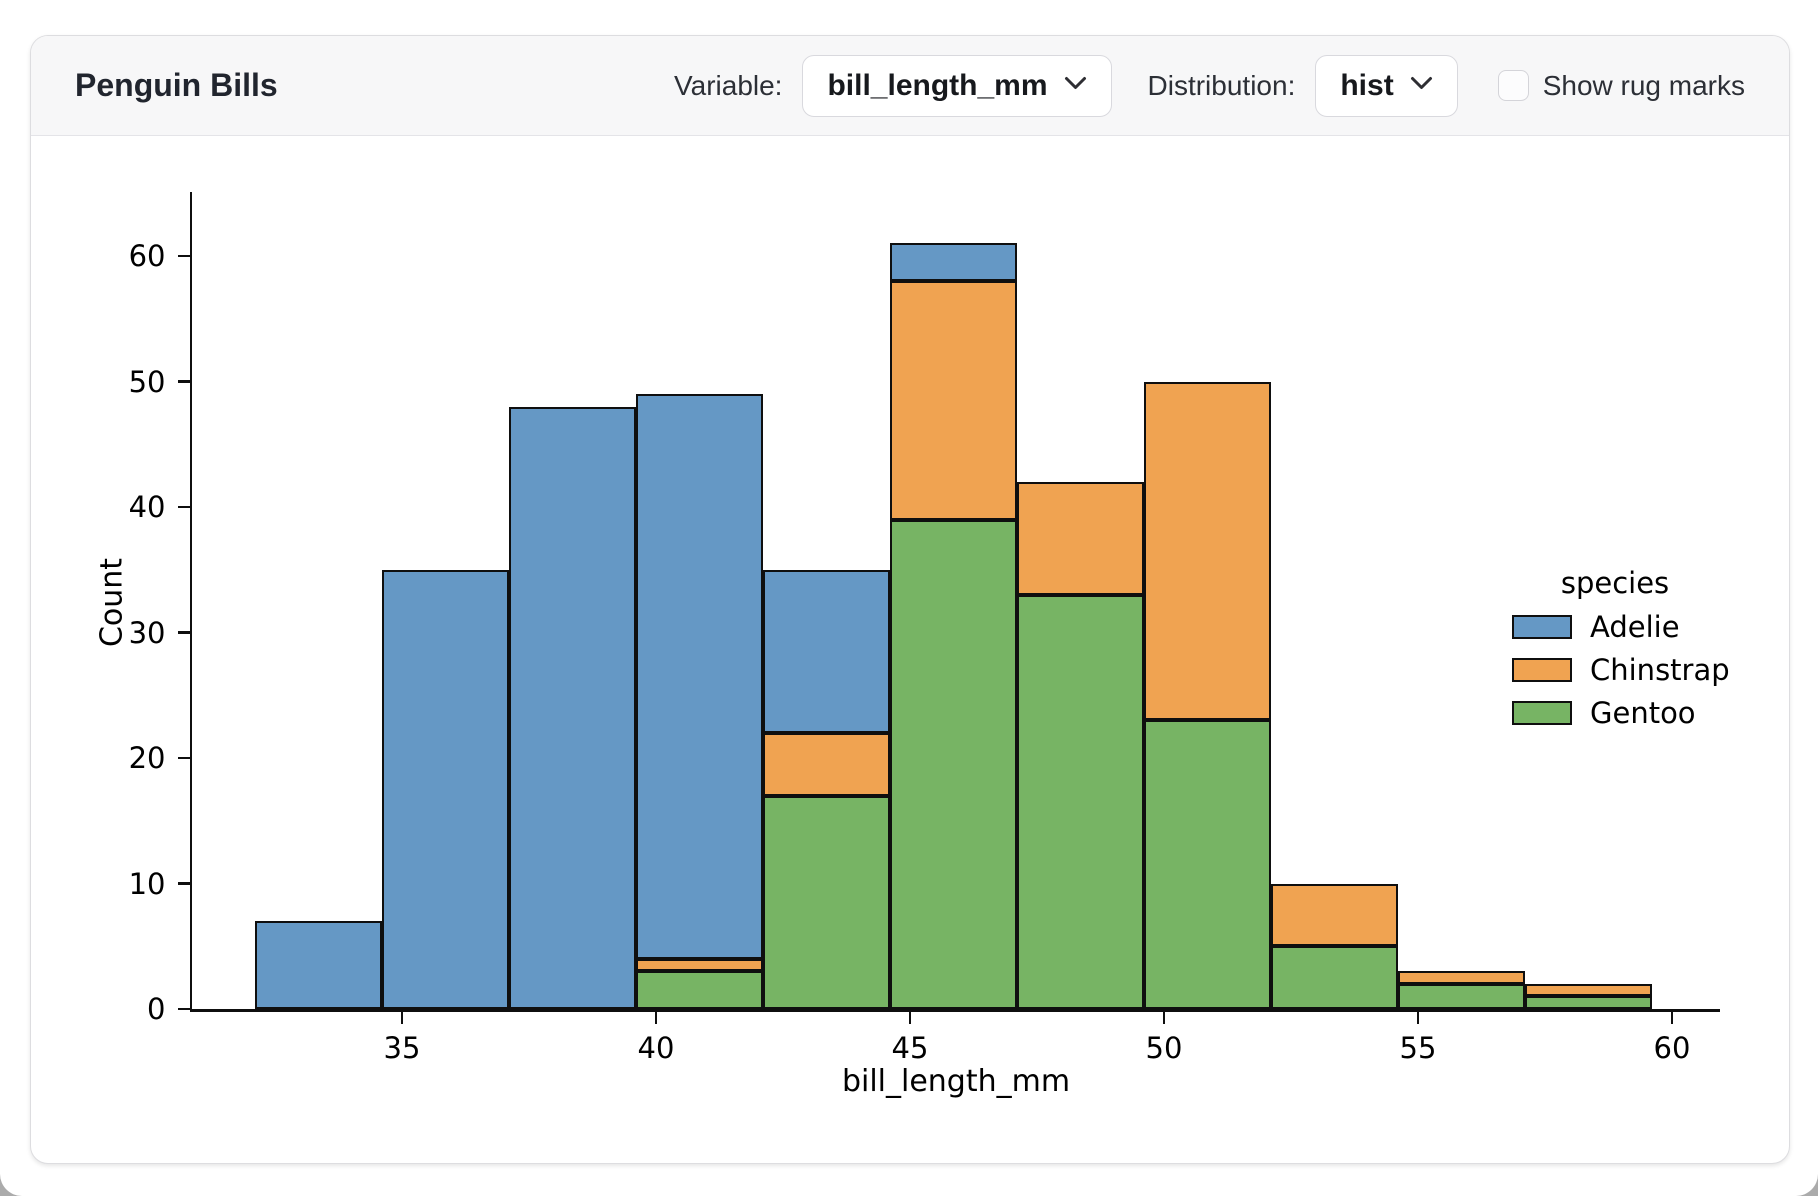  What do you see at coordinates (937, 85) in the screenshot?
I see `variable-select-value: bill_length_mm` at bounding box center [937, 85].